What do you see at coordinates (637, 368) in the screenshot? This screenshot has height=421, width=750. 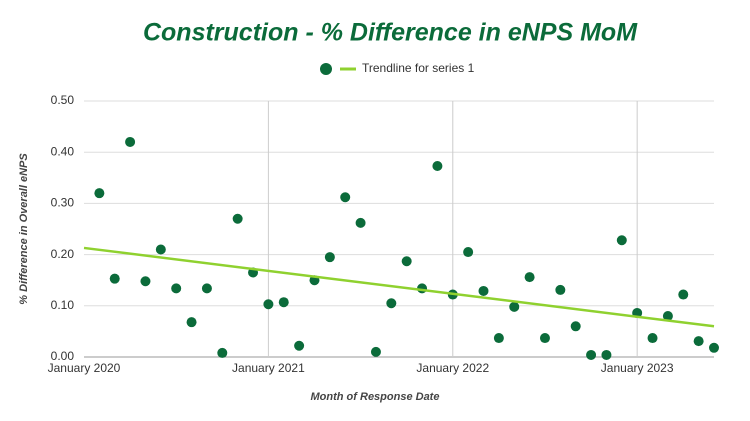 I see `x-tick-label: January 2023` at bounding box center [637, 368].